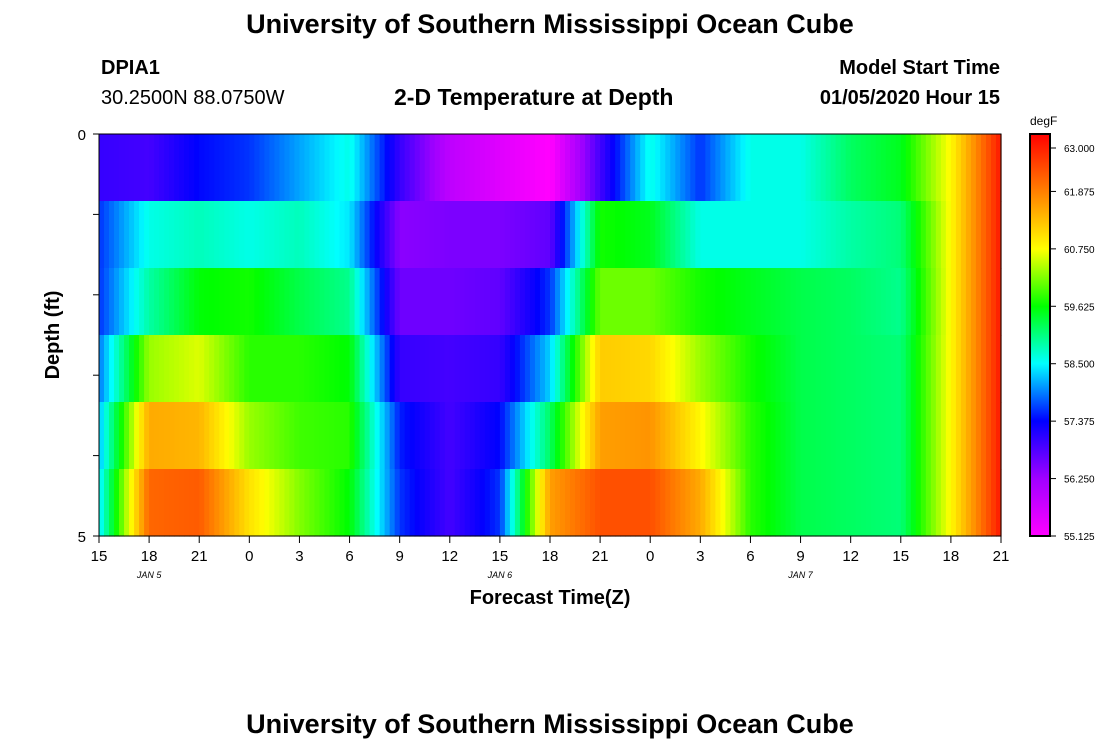 This screenshot has width=1100, height=750. Describe the element at coordinates (1079, 480) in the screenshot. I see `colorbar-tick-label: 56.250` at that location.